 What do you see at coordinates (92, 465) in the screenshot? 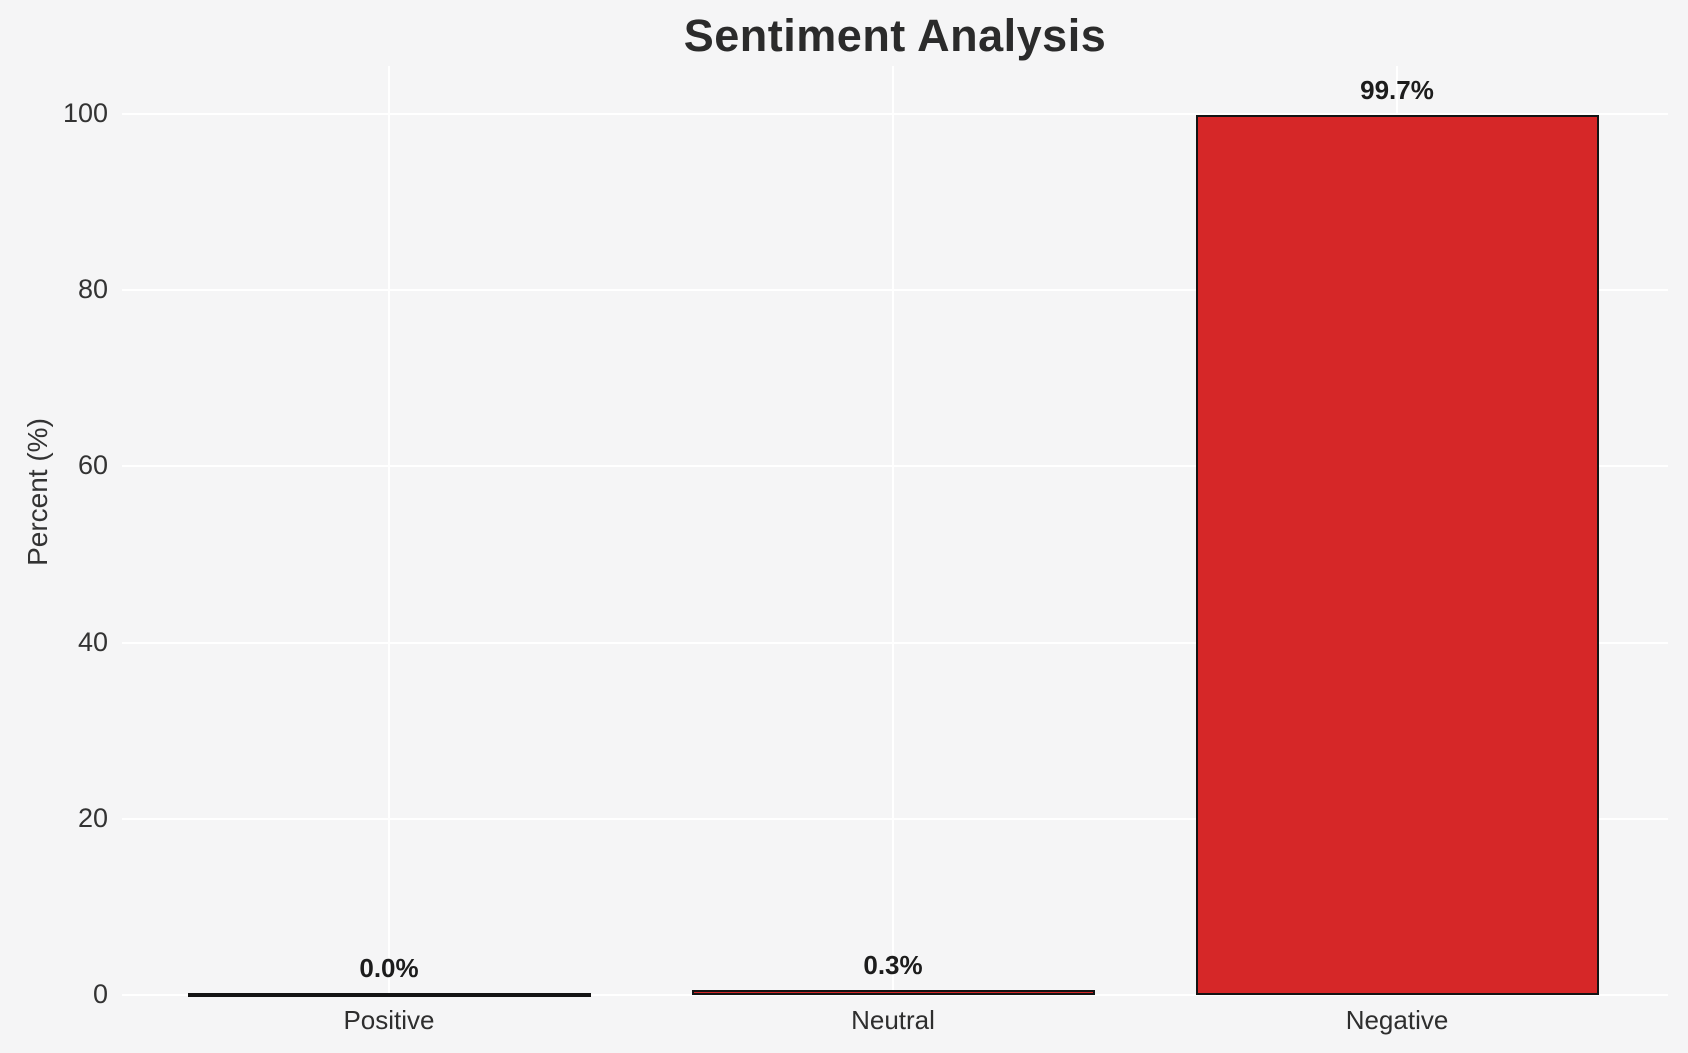
I see `y-tick-label: 60` at bounding box center [92, 465].